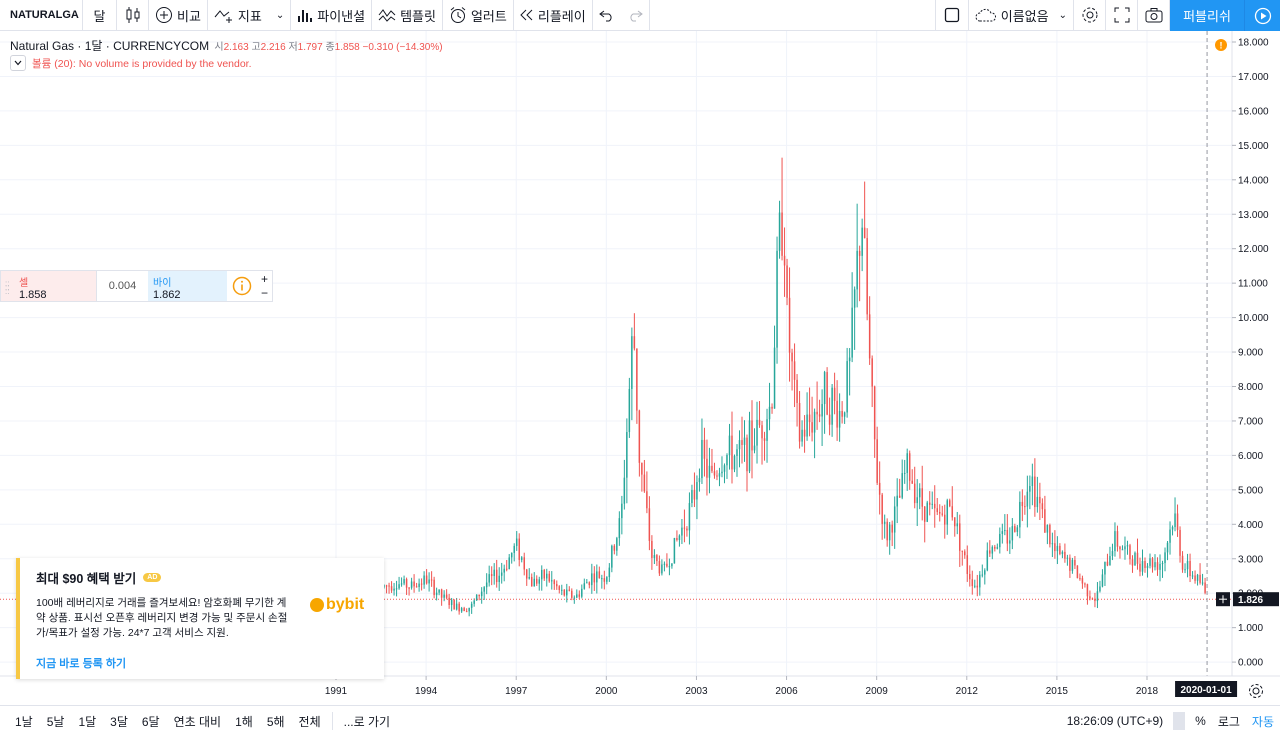 This screenshot has height=736, width=1280. I want to click on time-axis, so click(640, 690).